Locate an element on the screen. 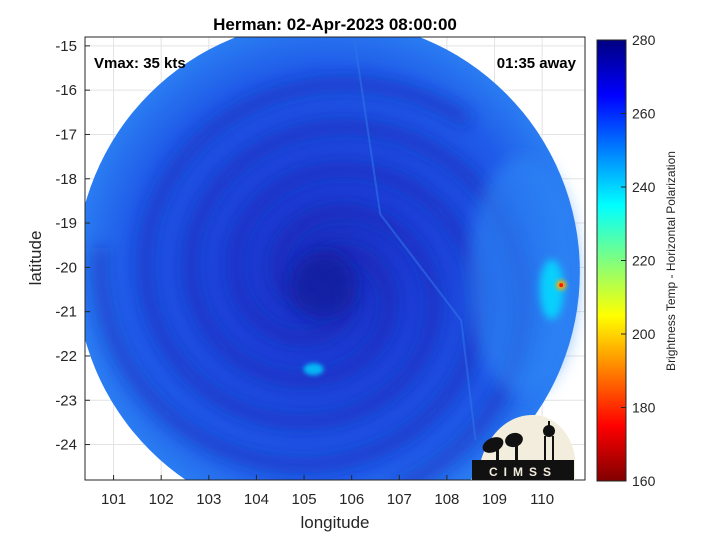 The image size is (720, 540). y-axis-label: latitude is located at coordinates (35, 258).